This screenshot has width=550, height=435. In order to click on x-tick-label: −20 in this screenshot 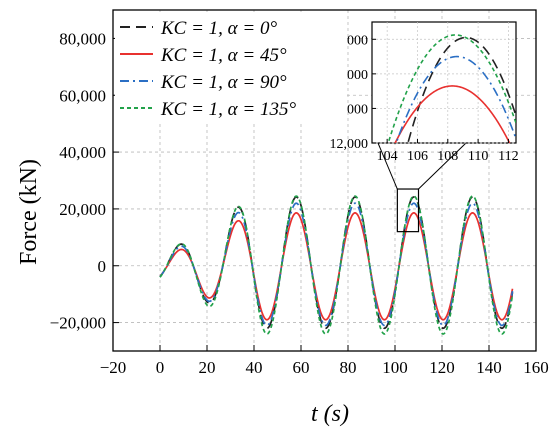, I will do `click(113, 367)`.